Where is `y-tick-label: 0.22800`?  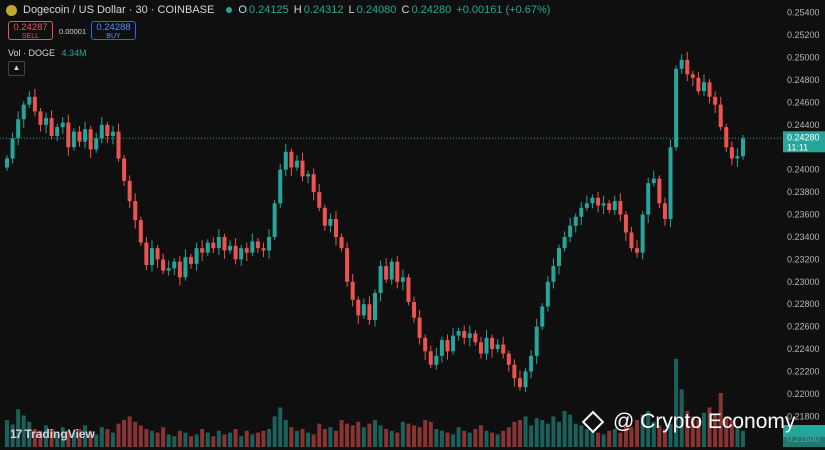
y-tick-label: 0.22800 is located at coordinates (803, 304).